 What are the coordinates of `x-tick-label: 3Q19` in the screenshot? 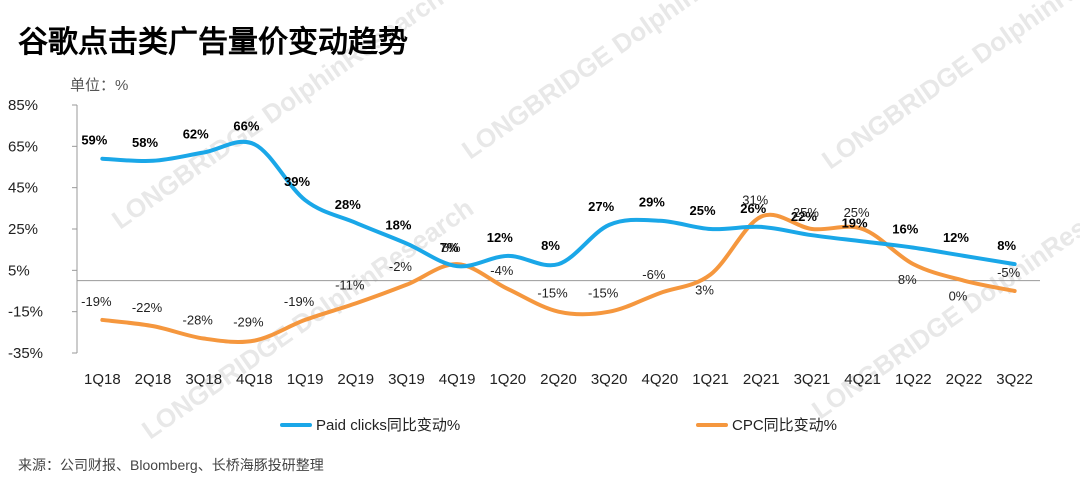 It's located at (406, 379).